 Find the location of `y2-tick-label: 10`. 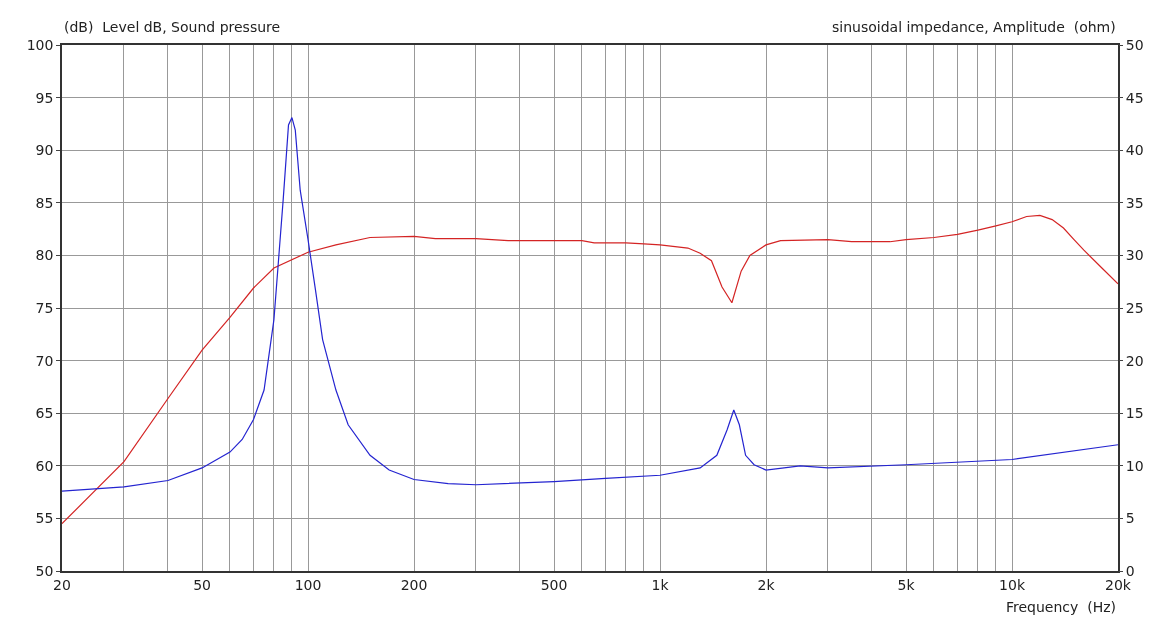

y2-tick-label: 10 is located at coordinates (1134, 465).